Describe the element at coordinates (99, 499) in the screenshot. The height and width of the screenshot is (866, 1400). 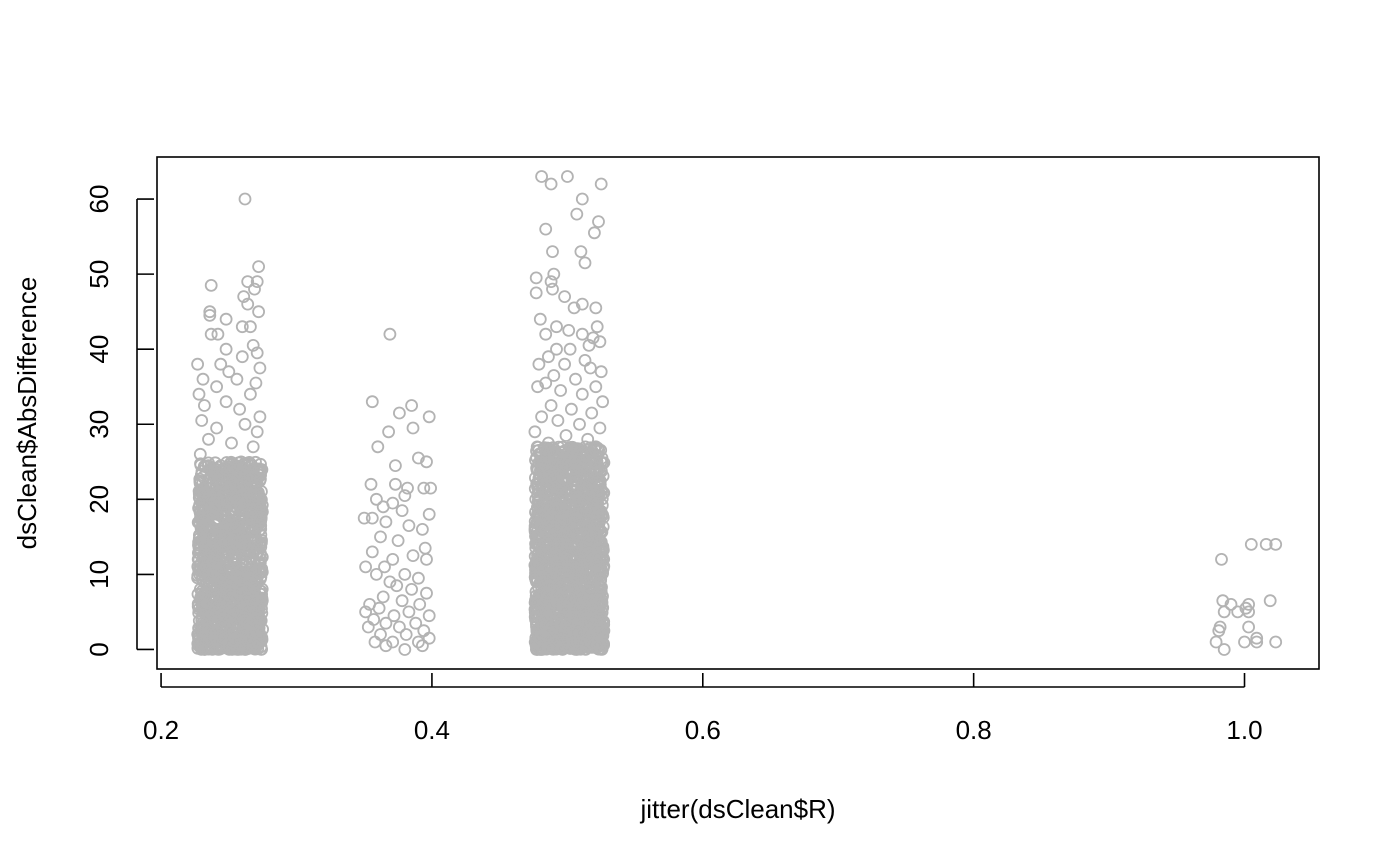
I see `y-tick-label: 20` at that location.